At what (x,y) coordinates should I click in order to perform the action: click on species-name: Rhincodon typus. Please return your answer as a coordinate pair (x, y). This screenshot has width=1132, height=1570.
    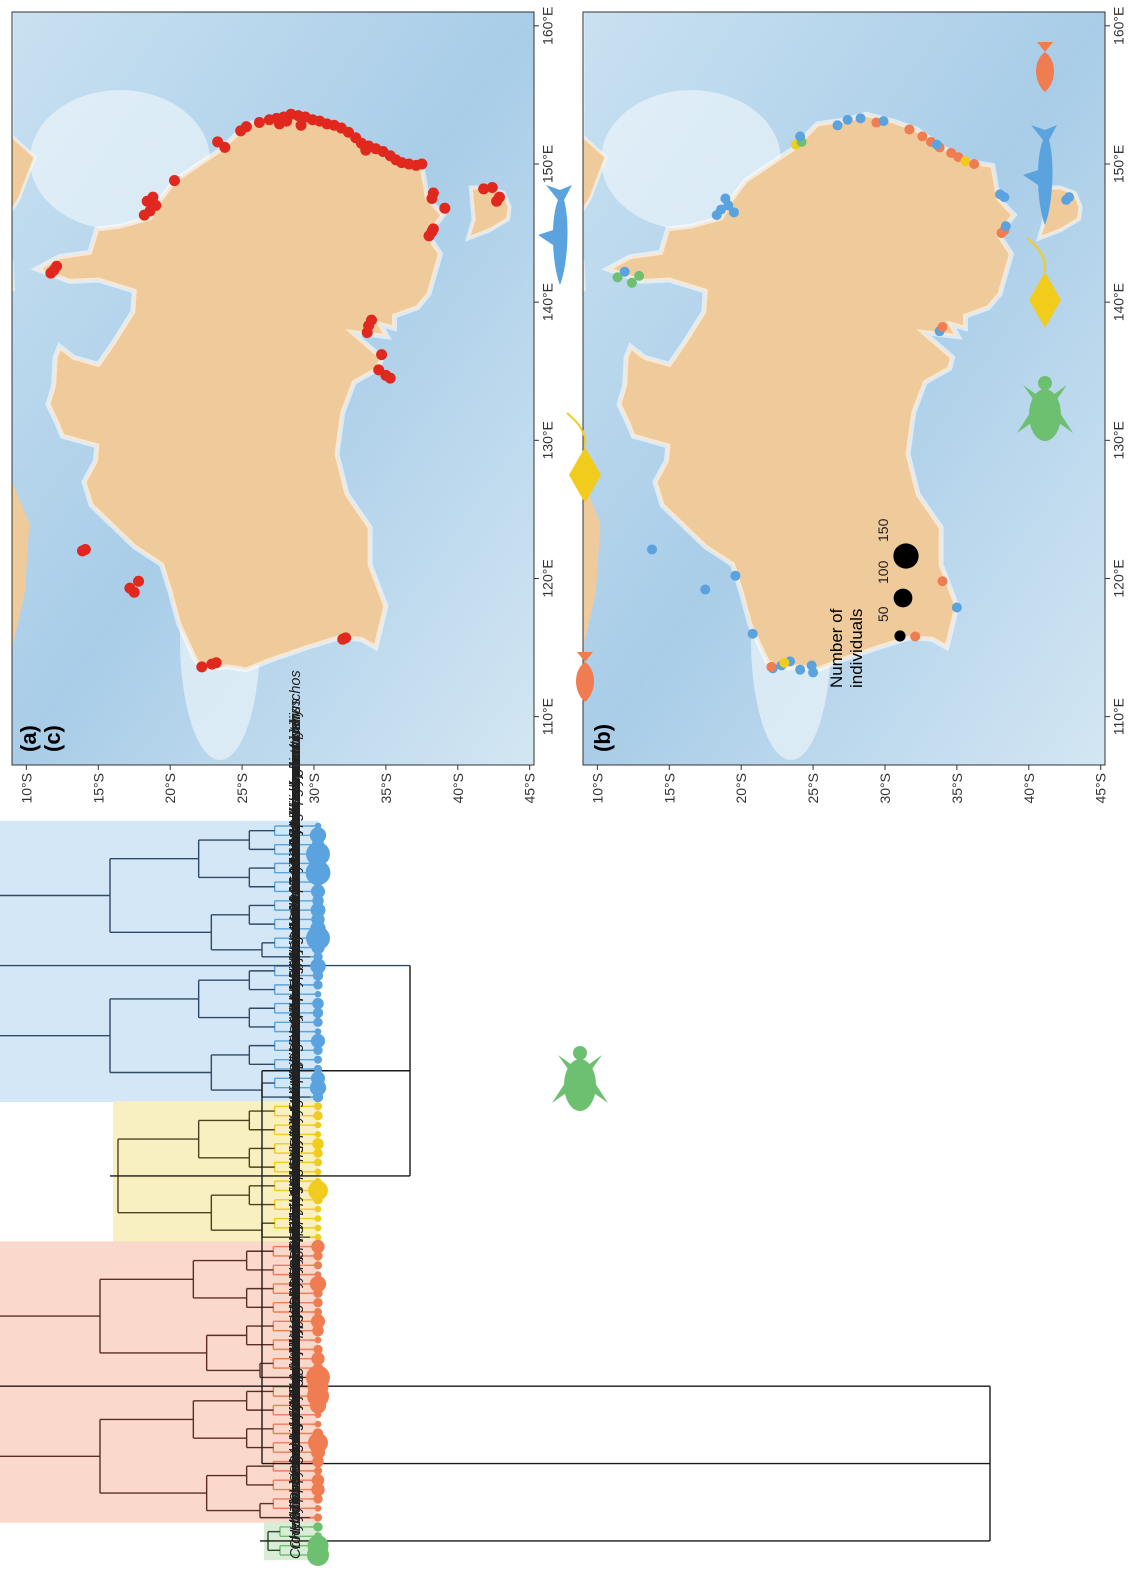
    Looking at the image, I should click on (296, 1010).